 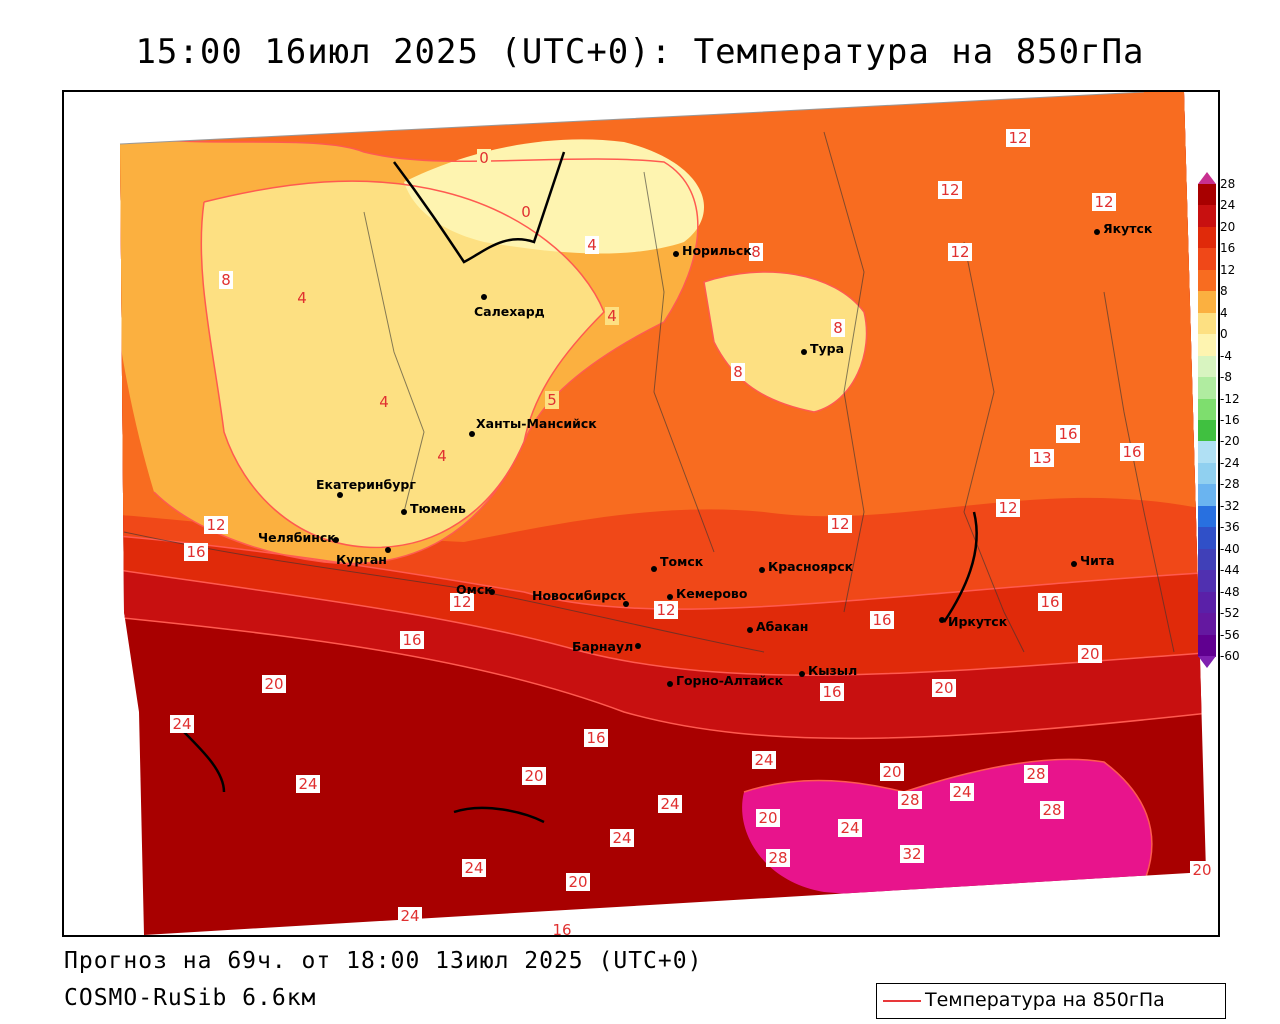 I want to click on city-yekaterinburg: Екатеринбург, so click(x=366, y=487).